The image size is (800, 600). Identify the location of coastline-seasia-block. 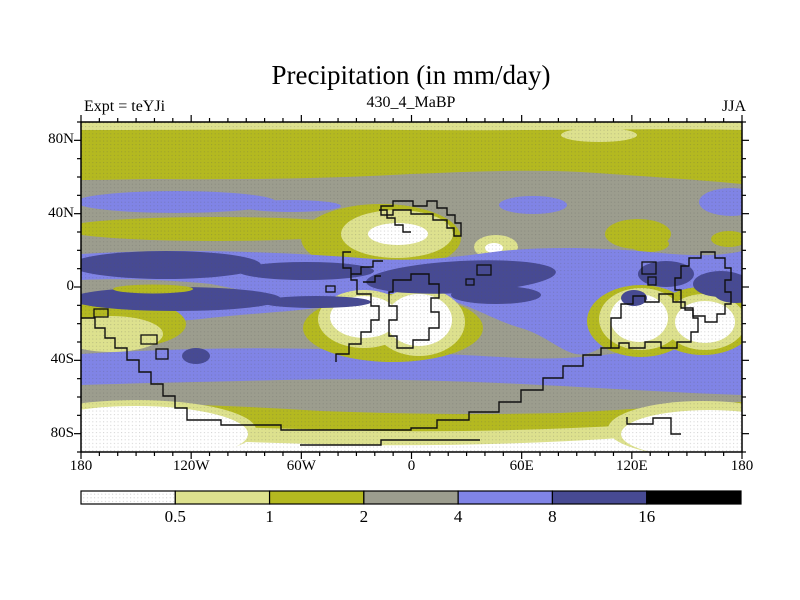
(703, 287).